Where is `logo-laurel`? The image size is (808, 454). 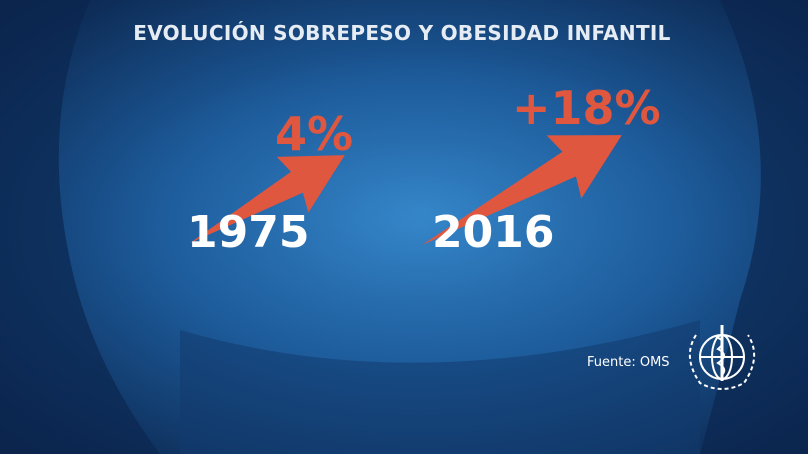 logo-laurel is located at coordinates (722, 362).